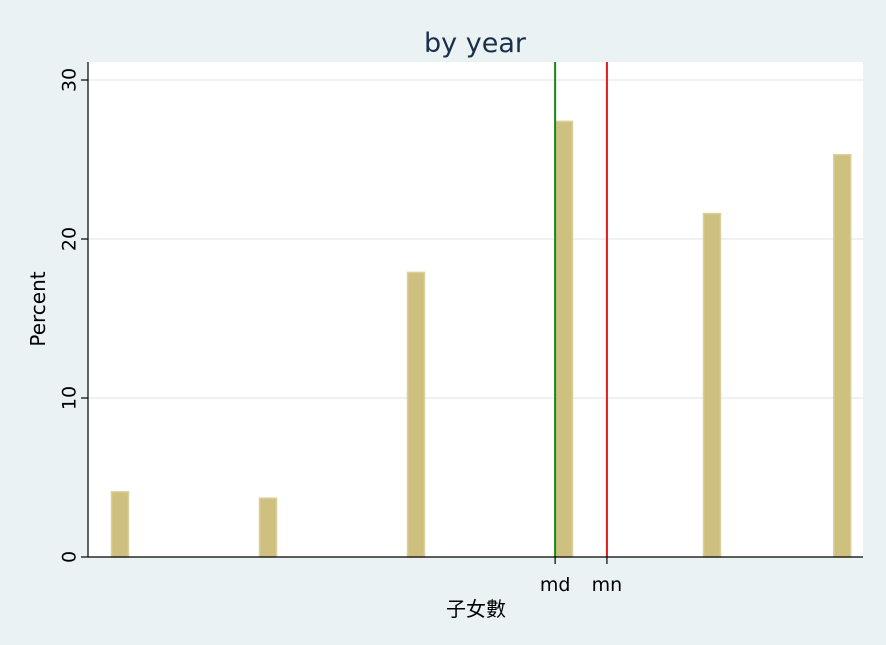  What do you see at coordinates (476, 609) in the screenshot?
I see `x-axis-title: 子女數` at bounding box center [476, 609].